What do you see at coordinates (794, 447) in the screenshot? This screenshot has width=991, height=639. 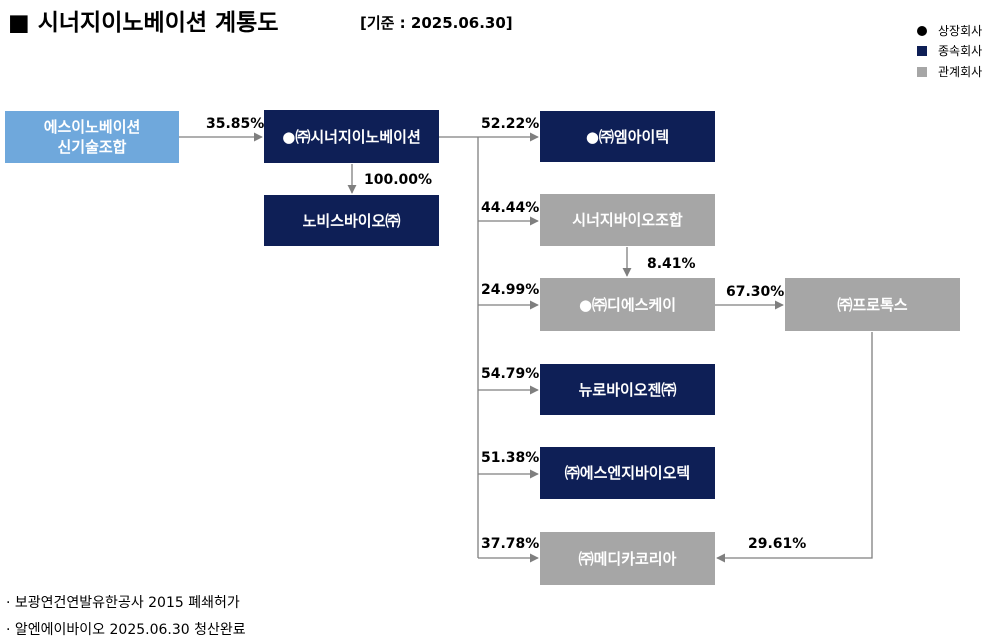 I see `edge-protox-medi` at bounding box center [794, 447].